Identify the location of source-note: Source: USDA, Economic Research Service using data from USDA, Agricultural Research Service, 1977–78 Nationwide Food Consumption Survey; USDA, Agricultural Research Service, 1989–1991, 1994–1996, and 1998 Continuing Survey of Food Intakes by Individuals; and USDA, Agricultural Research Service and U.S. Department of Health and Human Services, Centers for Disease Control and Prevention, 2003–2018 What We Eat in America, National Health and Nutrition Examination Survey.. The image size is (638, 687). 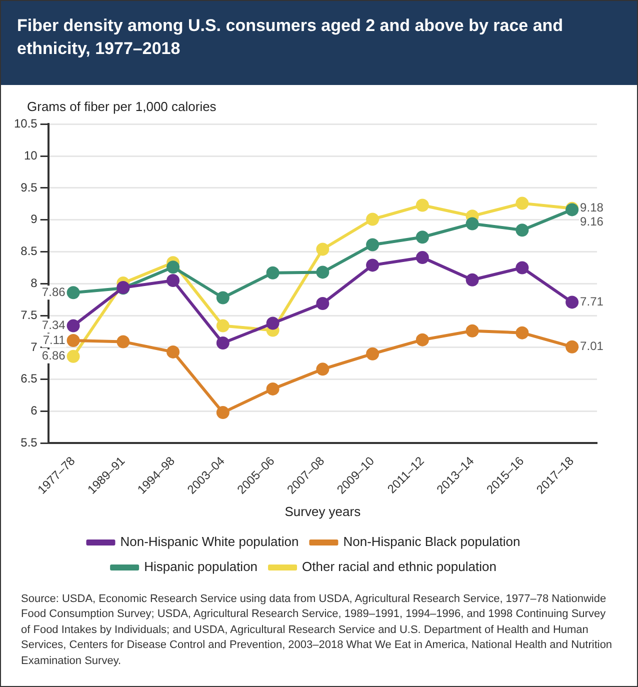
(317, 630).